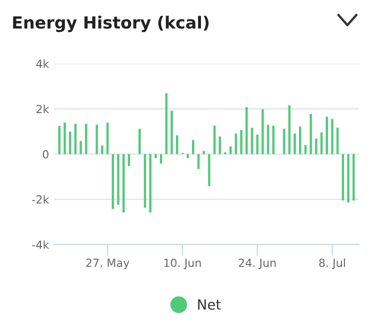 This screenshot has width=386, height=335. What do you see at coordinates (111, 24) in the screenshot?
I see `chart-title: Energy History (kcal)` at bounding box center [111, 24].